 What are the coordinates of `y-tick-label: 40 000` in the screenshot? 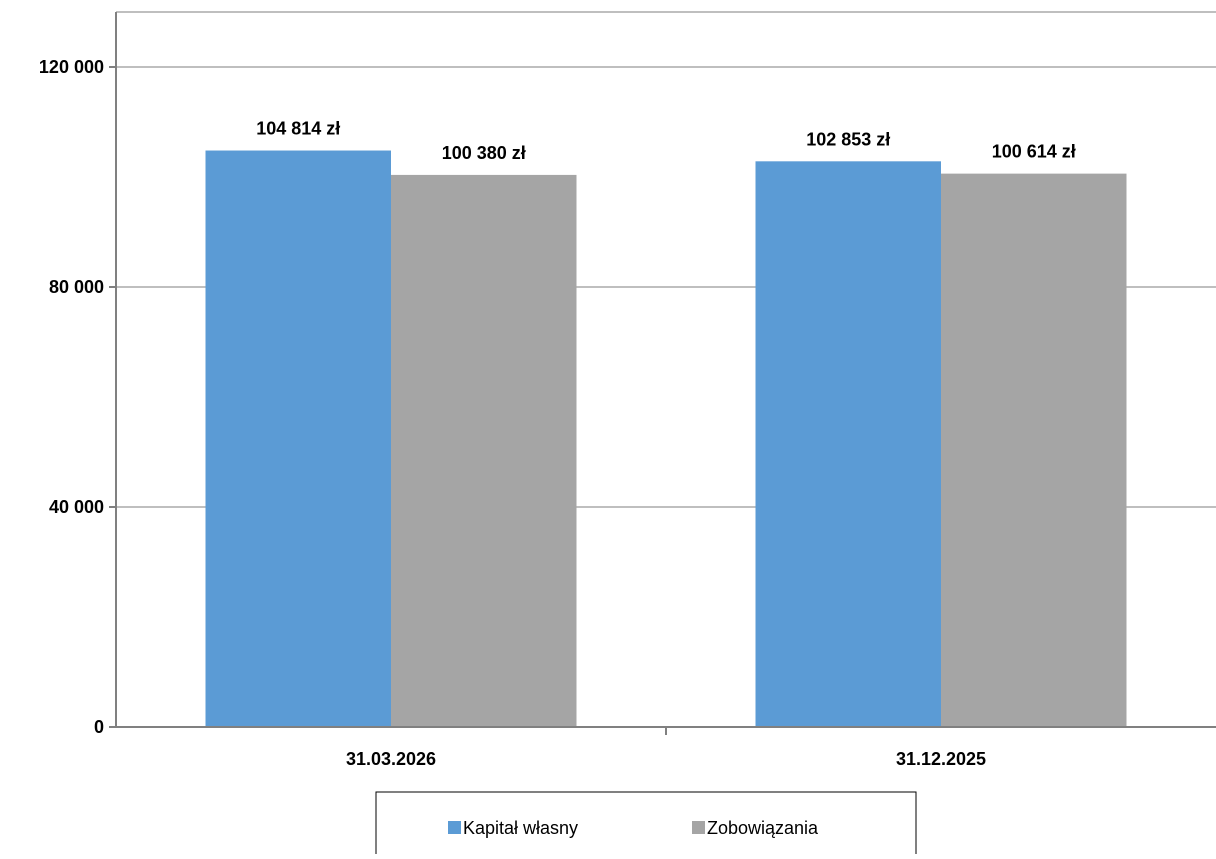 It's located at (76, 507).